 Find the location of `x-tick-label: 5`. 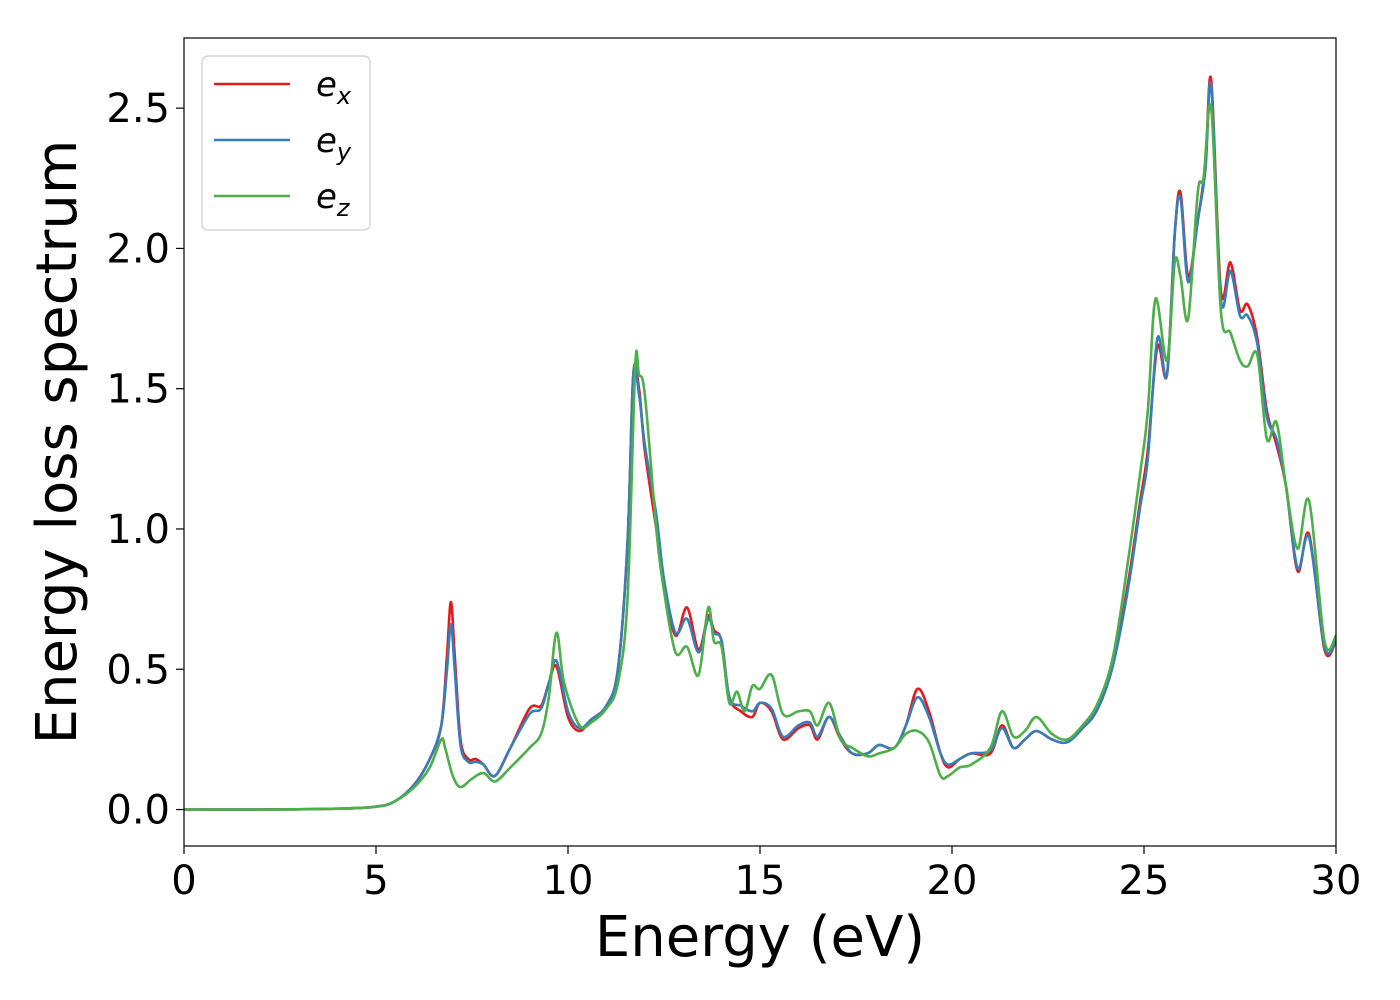

x-tick-label: 5 is located at coordinates (375, 881).